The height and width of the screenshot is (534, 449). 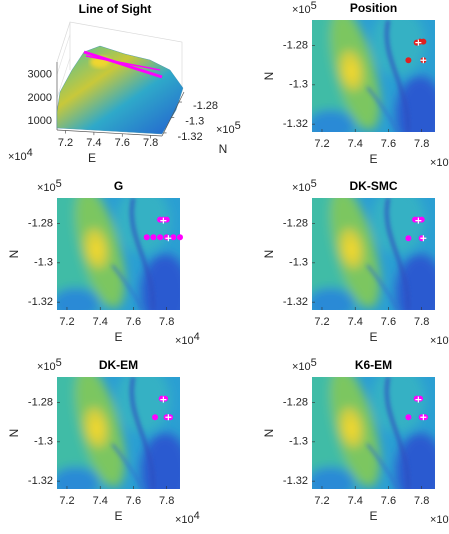 I want to click on surface, so click(x=120, y=90).